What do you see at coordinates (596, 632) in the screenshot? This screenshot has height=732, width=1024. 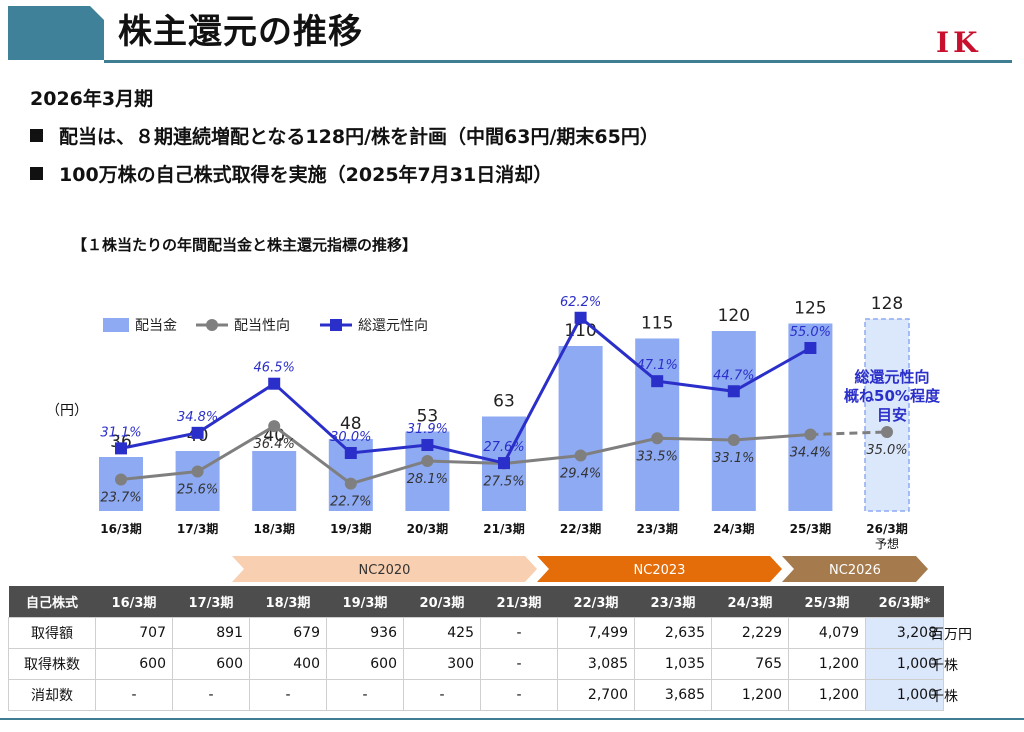 I see `table-cell: 7,499` at bounding box center [596, 632].